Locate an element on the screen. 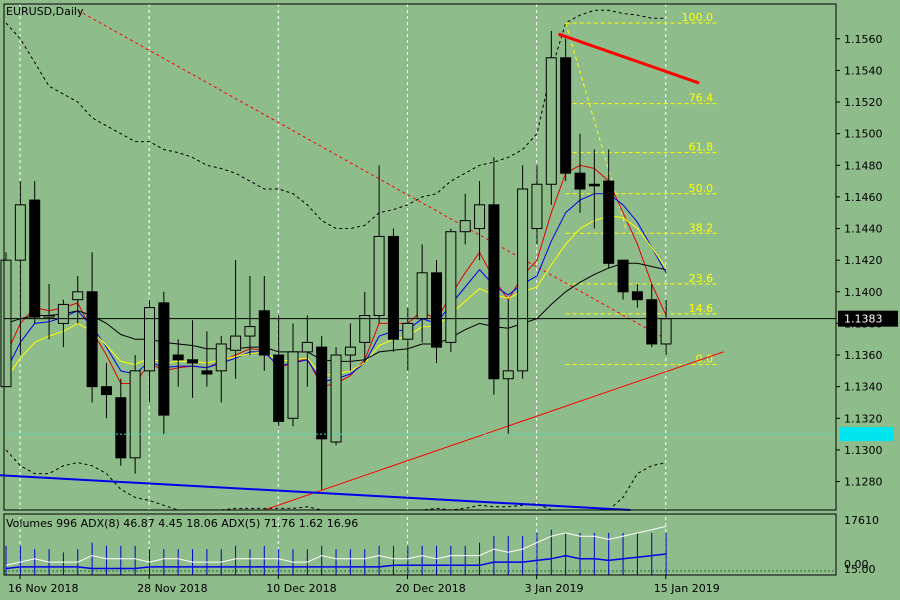 The image size is (900, 600). date-tick-label: 16 Nov 2018 is located at coordinates (43, 588).